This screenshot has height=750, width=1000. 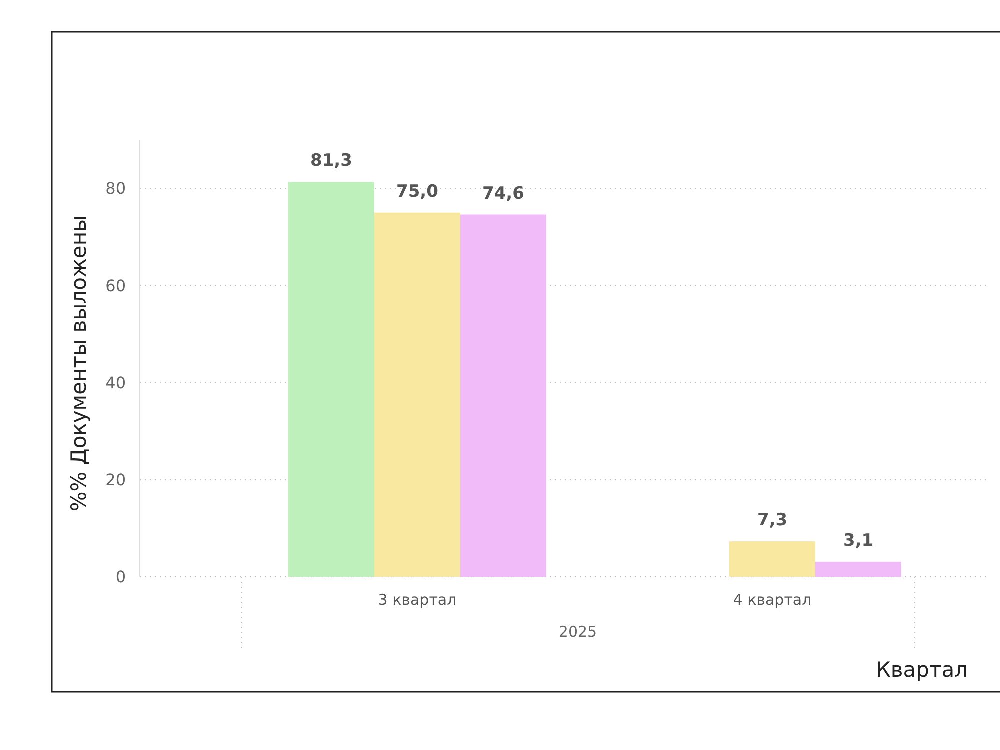 What do you see at coordinates (503, 194) in the screenshot?
I see `data-label: 74,6` at bounding box center [503, 194].